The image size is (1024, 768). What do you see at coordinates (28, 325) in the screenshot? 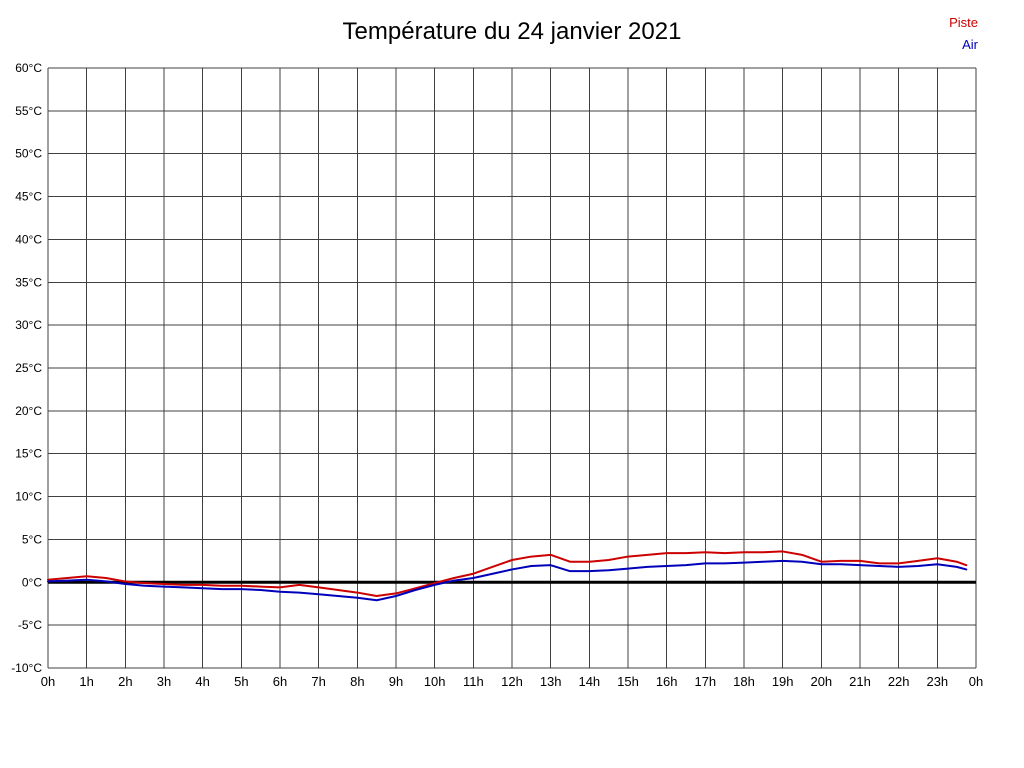
I see `y-tick-label: 30°C` at bounding box center [28, 325].